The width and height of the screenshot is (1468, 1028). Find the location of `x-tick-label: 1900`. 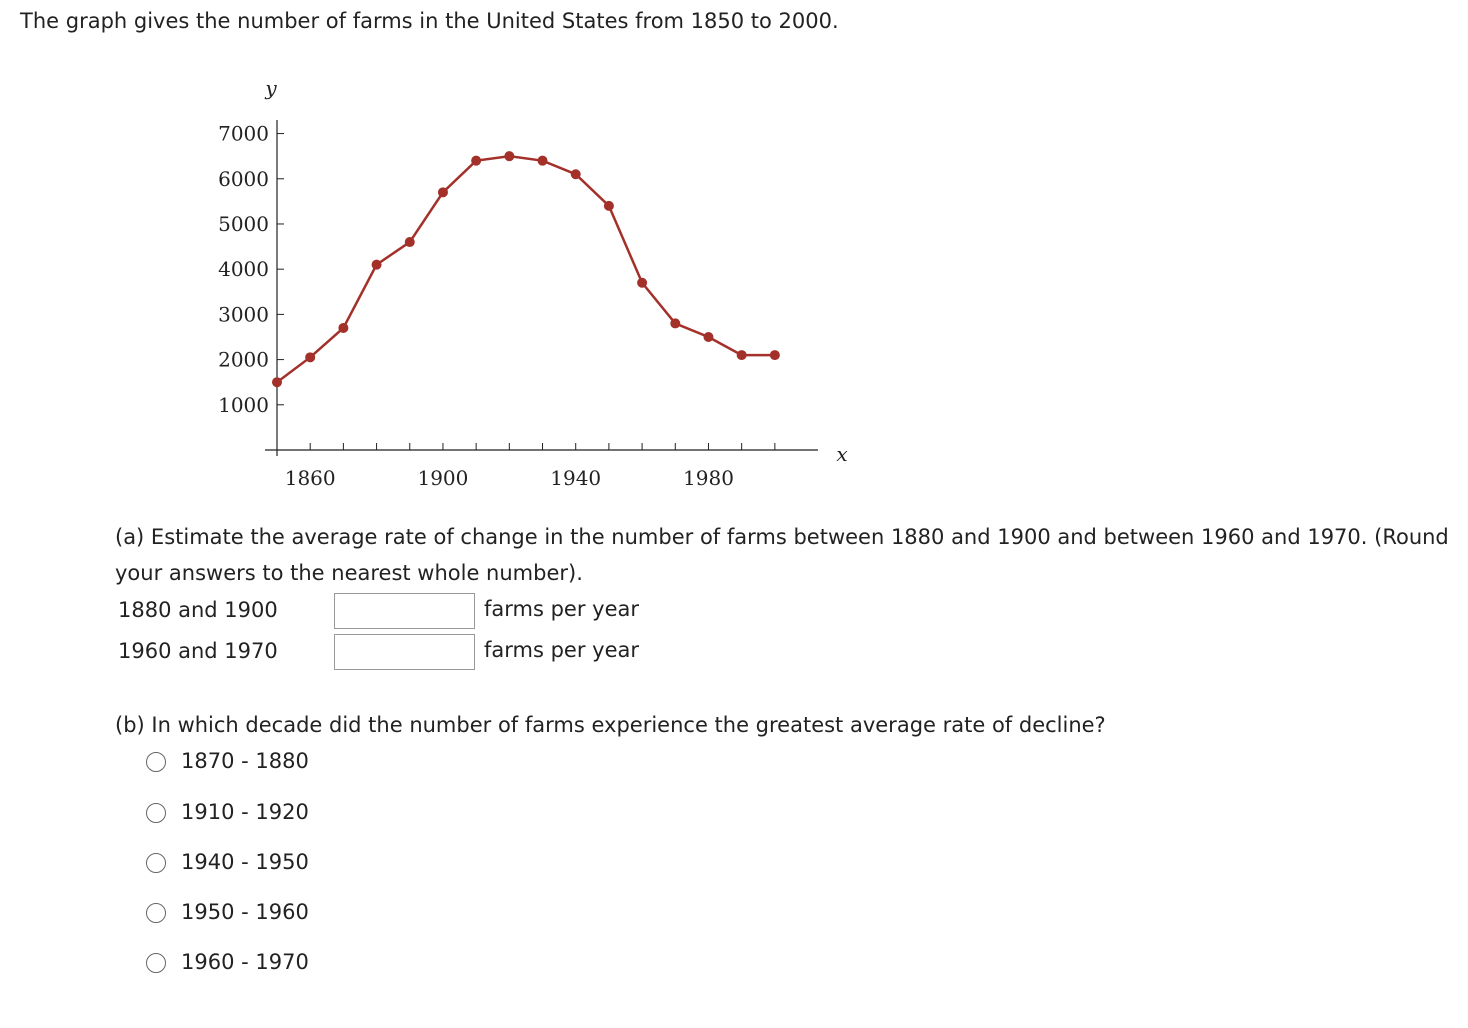

x-tick-label: 1900 is located at coordinates (442, 478).